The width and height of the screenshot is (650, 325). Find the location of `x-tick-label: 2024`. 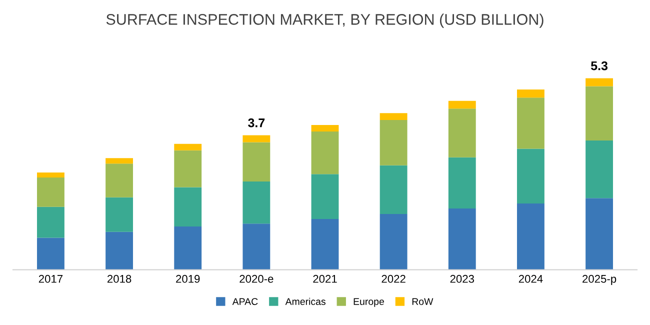

x-tick-label: 2024 is located at coordinates (530, 278).